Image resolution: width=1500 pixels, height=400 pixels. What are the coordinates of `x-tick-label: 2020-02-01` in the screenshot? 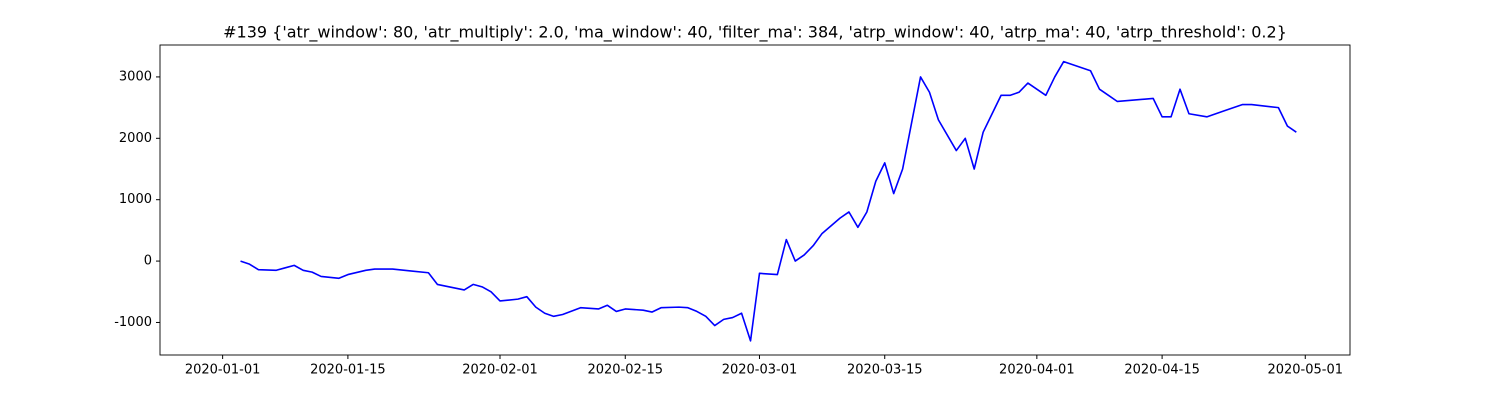 It's located at (500, 370).